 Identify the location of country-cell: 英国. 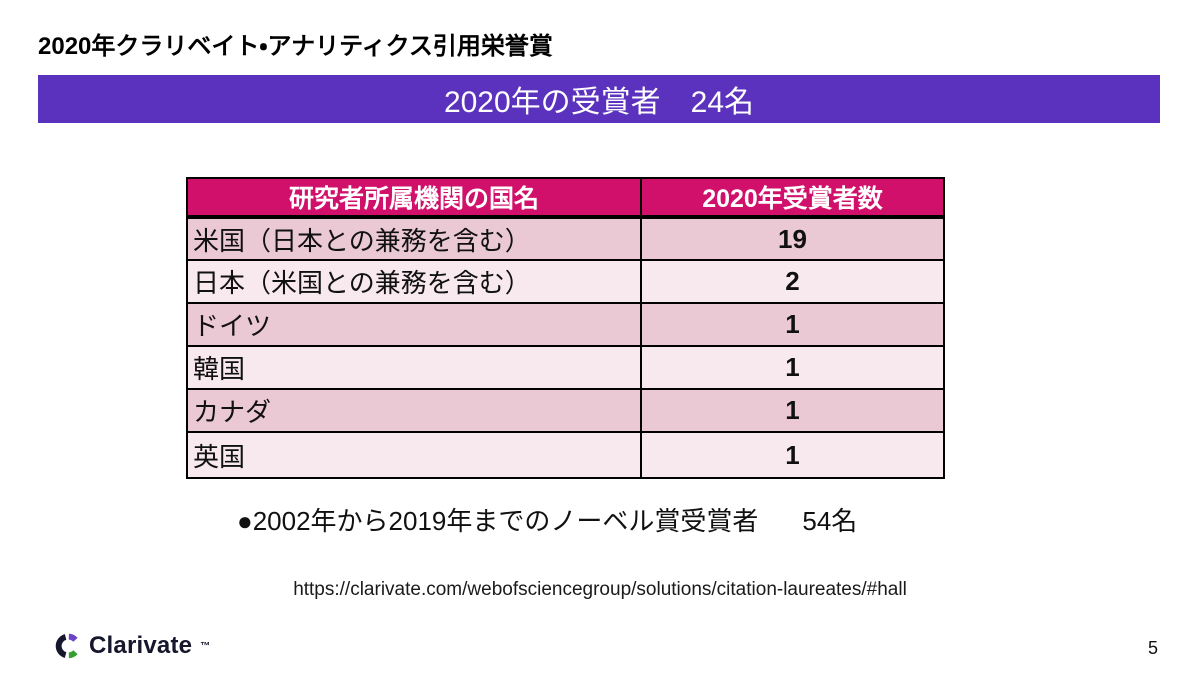
(414, 455).